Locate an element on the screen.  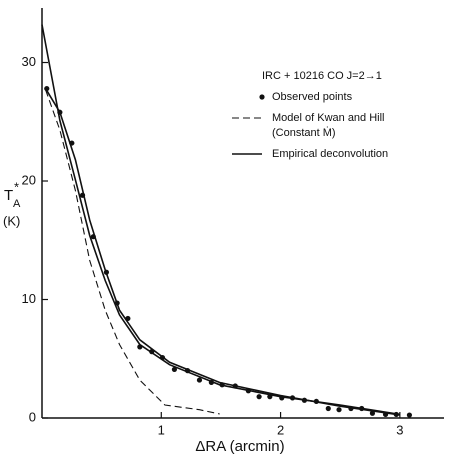
y-axis-label-sub: A is located at coordinates (17, 204).